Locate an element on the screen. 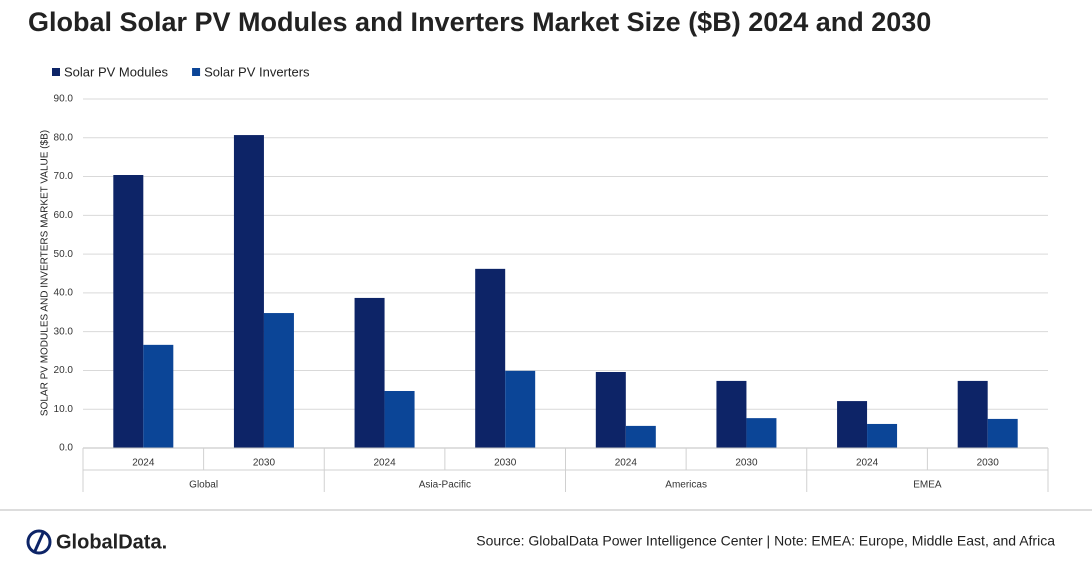  y-tick-label: 90.0 is located at coordinates (64, 99).